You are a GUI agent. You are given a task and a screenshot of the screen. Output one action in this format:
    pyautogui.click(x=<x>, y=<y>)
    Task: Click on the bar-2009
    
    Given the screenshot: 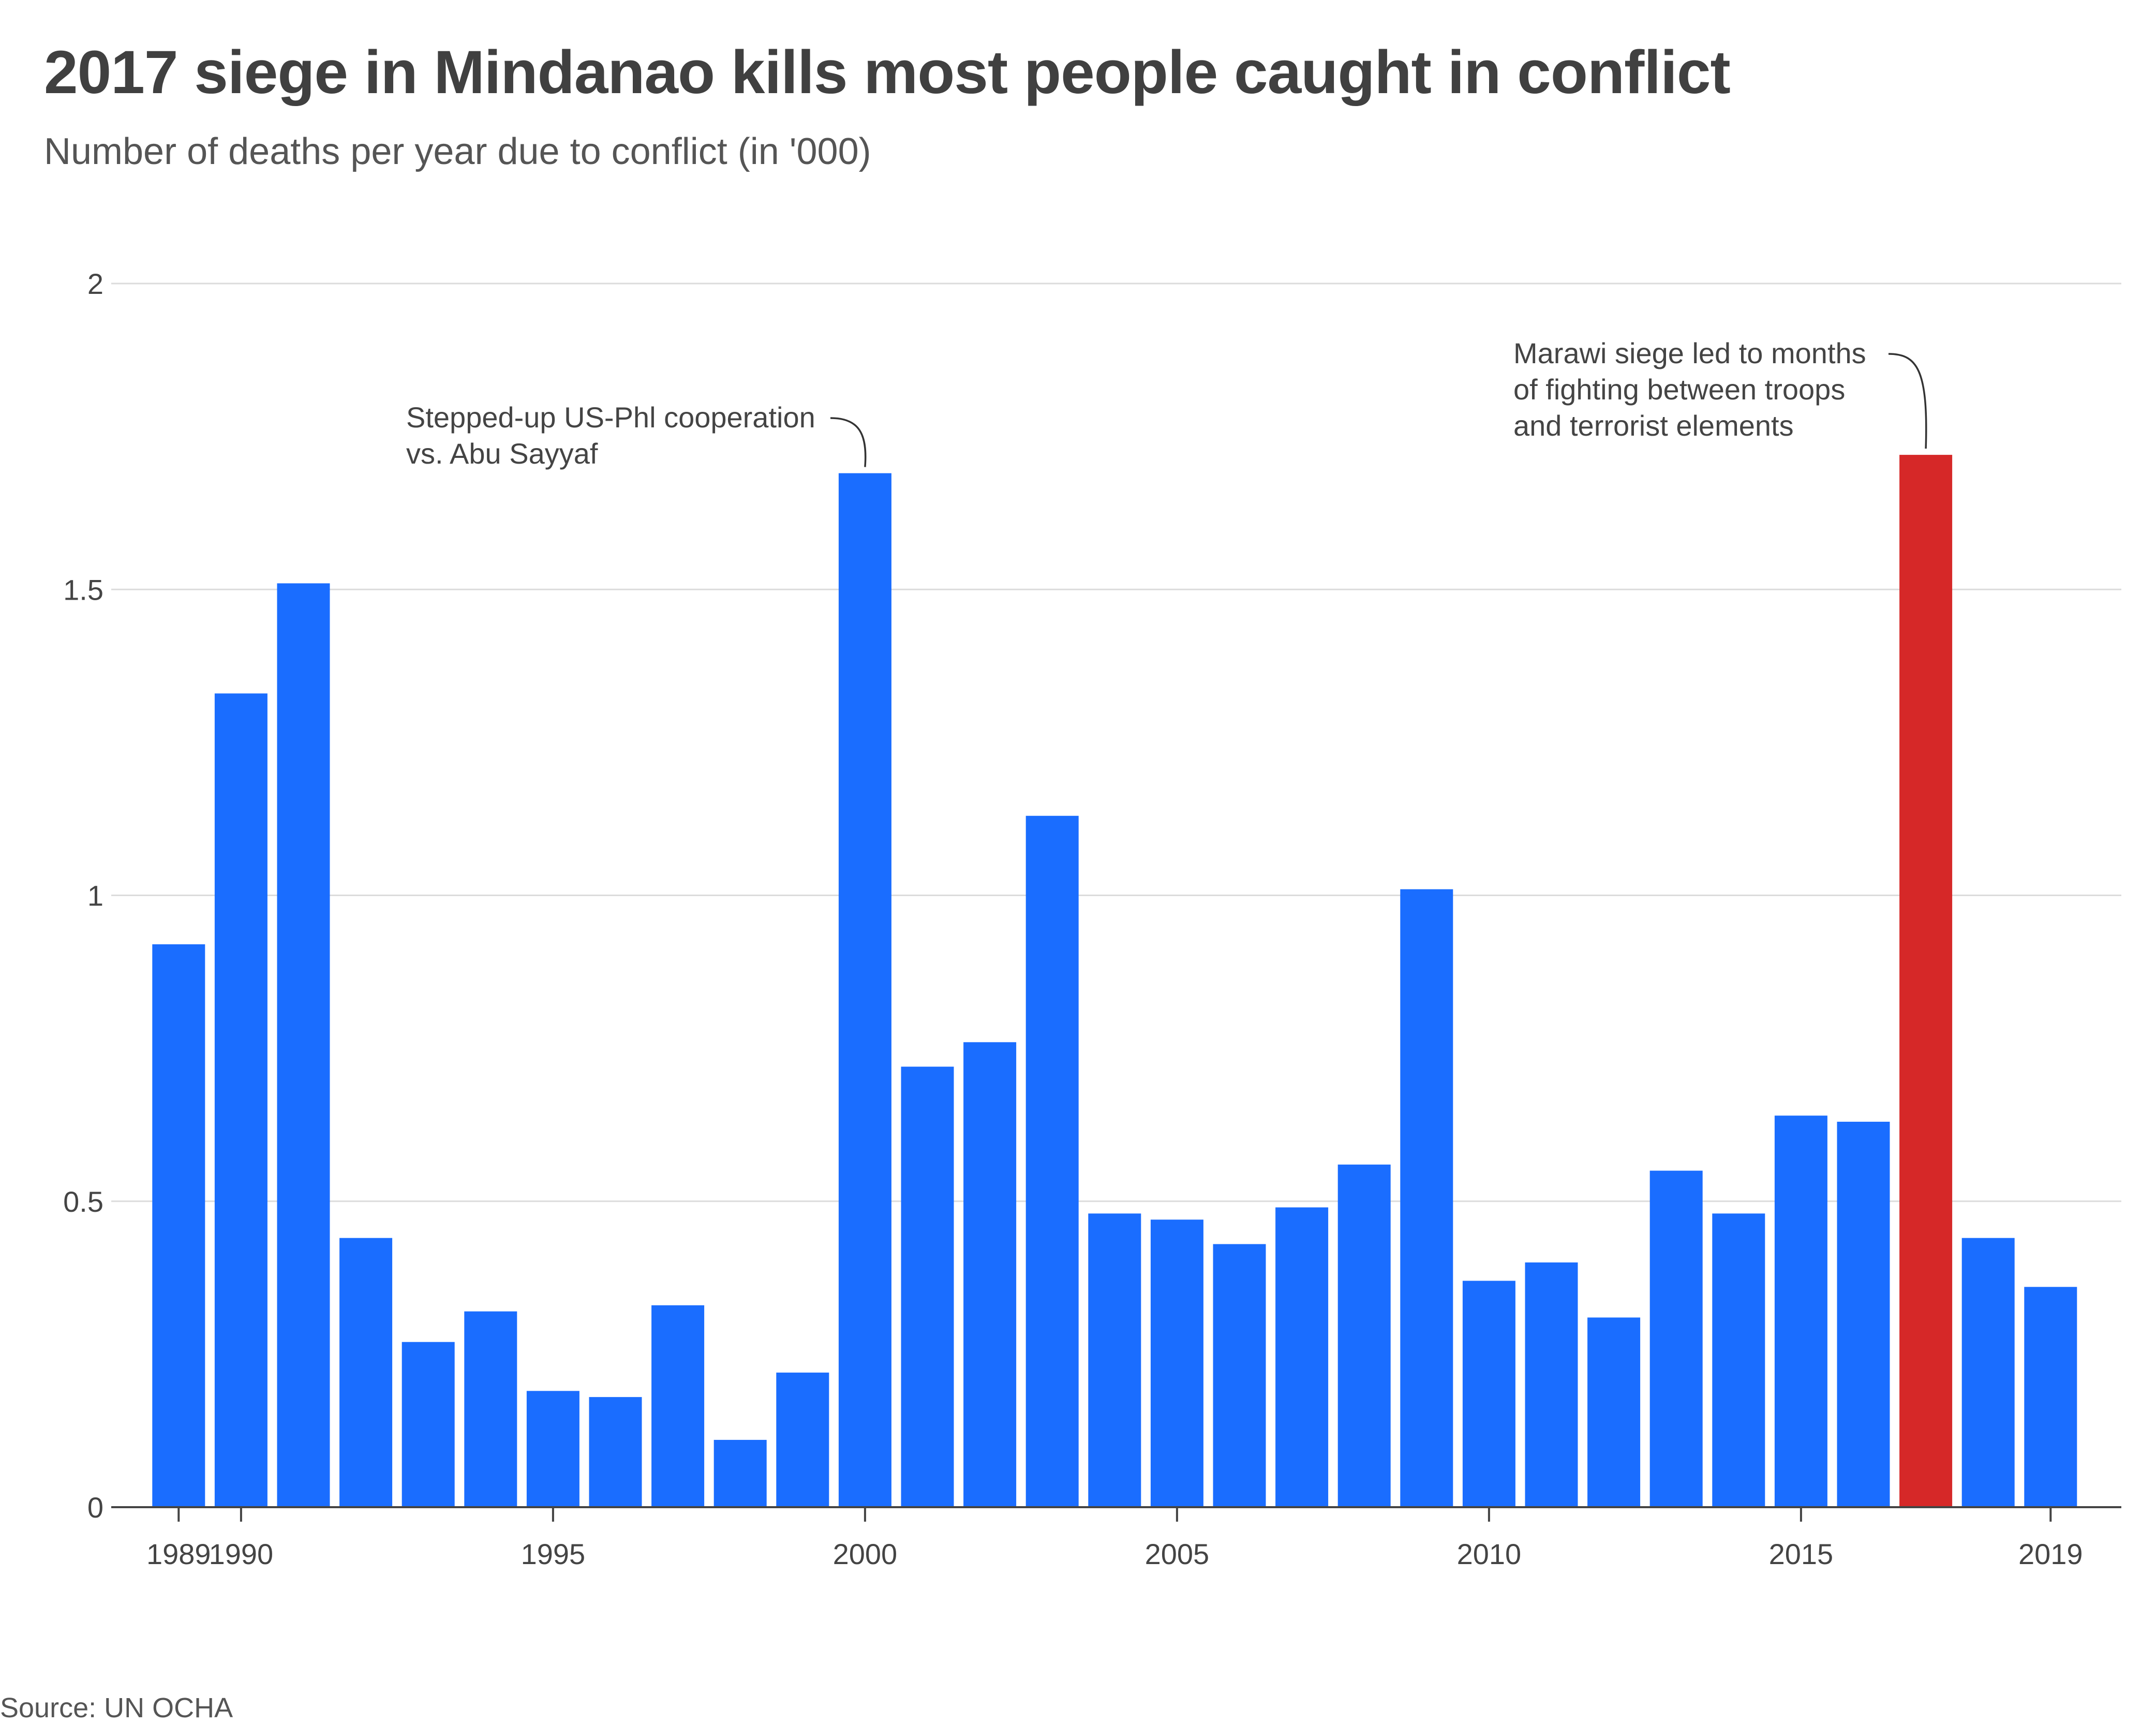 What is the action you would take?
    pyautogui.click(x=1426, y=1198)
    